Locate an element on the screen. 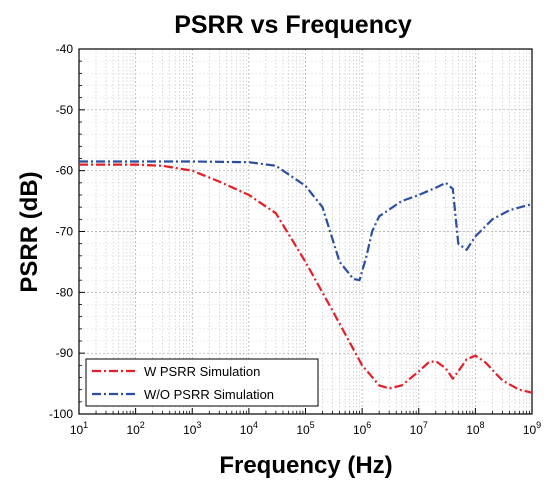 The height and width of the screenshot is (487, 550). y-tick-label: -40 is located at coordinates (65, 49).